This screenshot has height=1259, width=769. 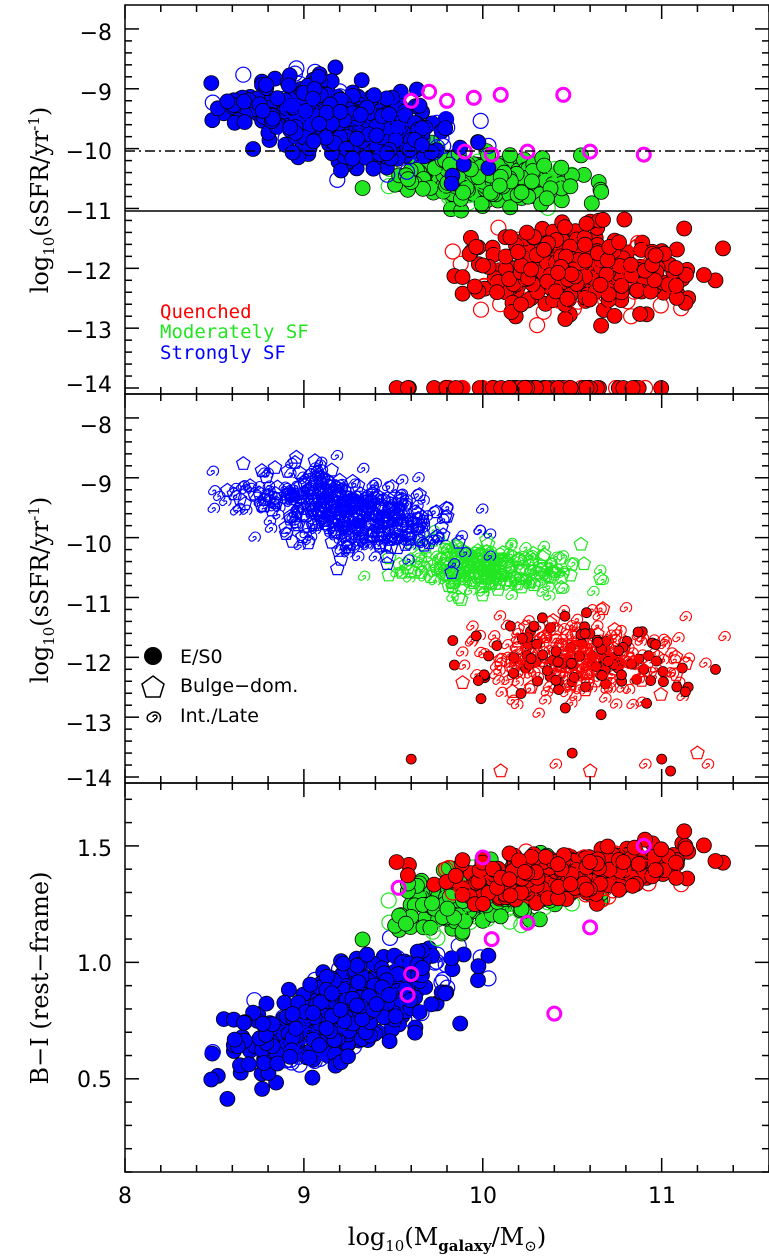 I want to click on xtick-label: 11, so click(x=662, y=1196).